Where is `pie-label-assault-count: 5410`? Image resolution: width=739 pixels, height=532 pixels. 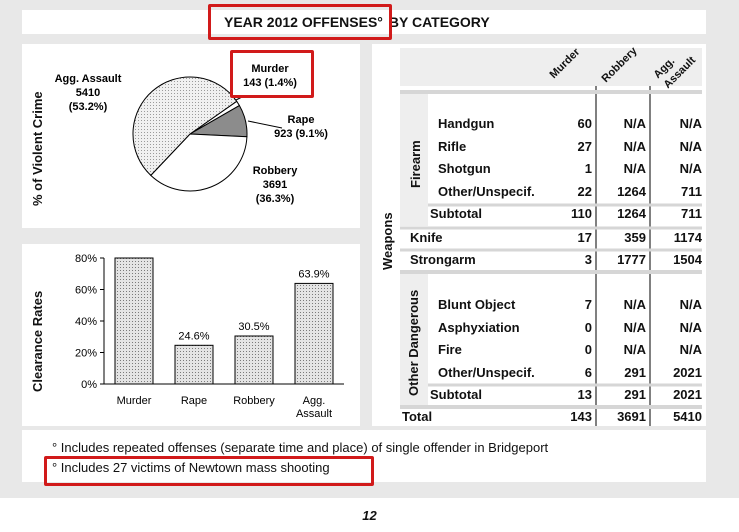
pie-label-assault-count: 5410 is located at coordinates (88, 93).